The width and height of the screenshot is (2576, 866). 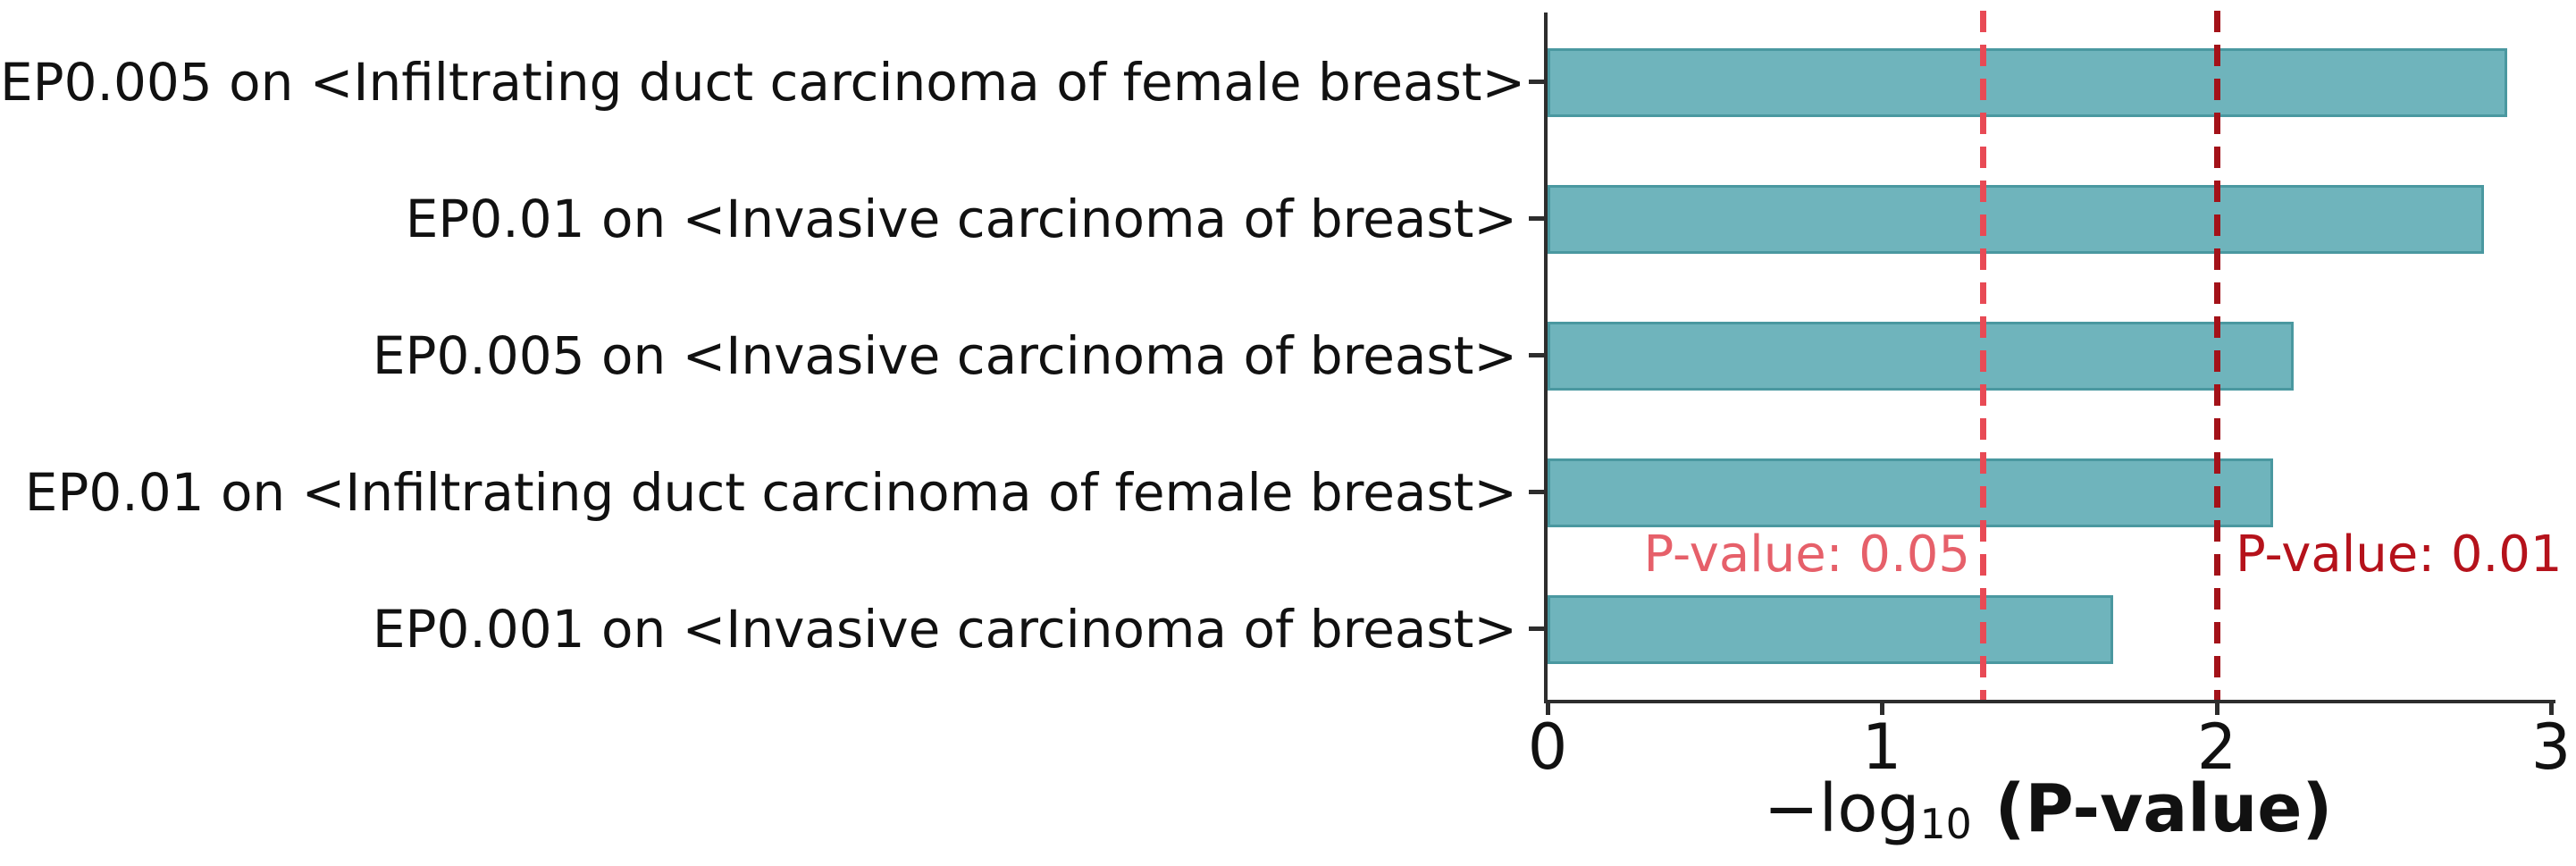 I want to click on x-axis-title-log-text: −log, so click(x=1841, y=808).